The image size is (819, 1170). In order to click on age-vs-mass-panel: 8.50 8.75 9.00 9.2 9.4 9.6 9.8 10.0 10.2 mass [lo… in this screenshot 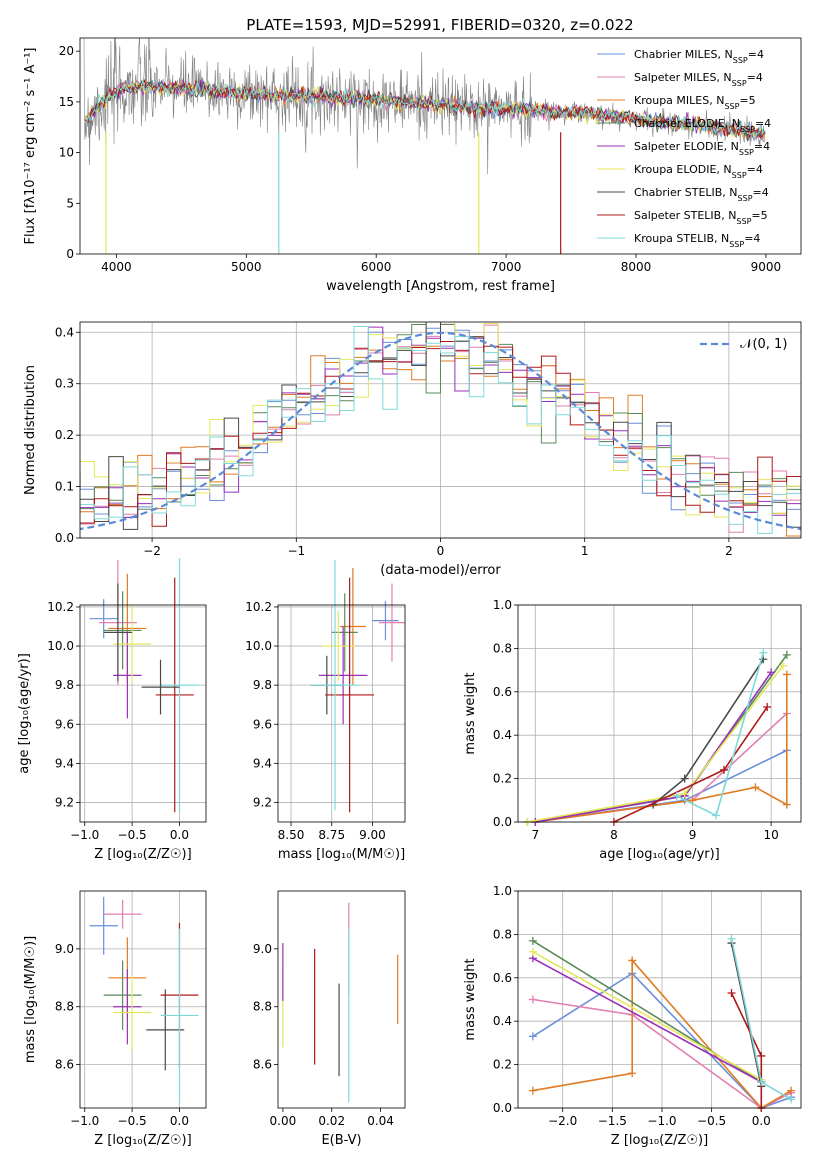, I will do `click(325, 711)`.